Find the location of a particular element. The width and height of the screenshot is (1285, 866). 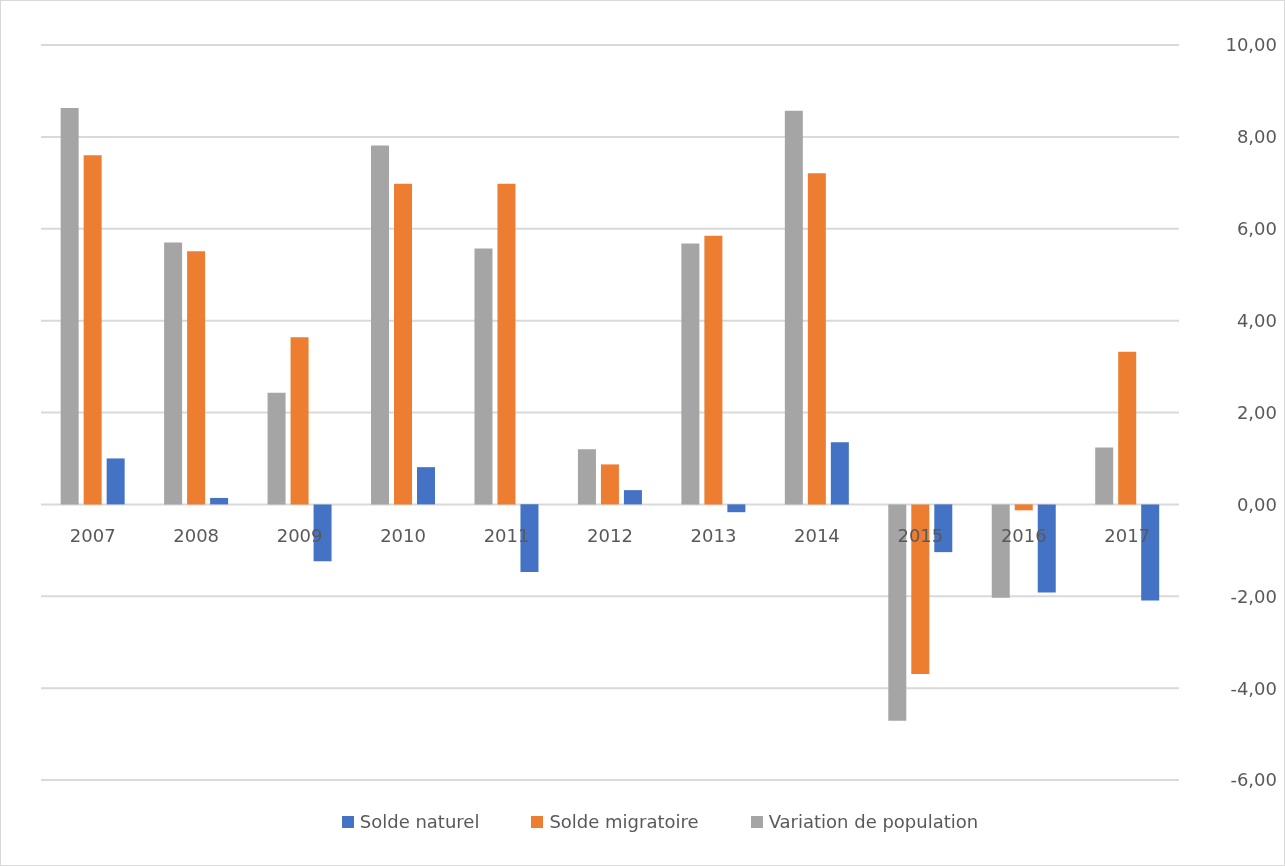

y-tick-label: -2,00 is located at coordinates (1253, 596).